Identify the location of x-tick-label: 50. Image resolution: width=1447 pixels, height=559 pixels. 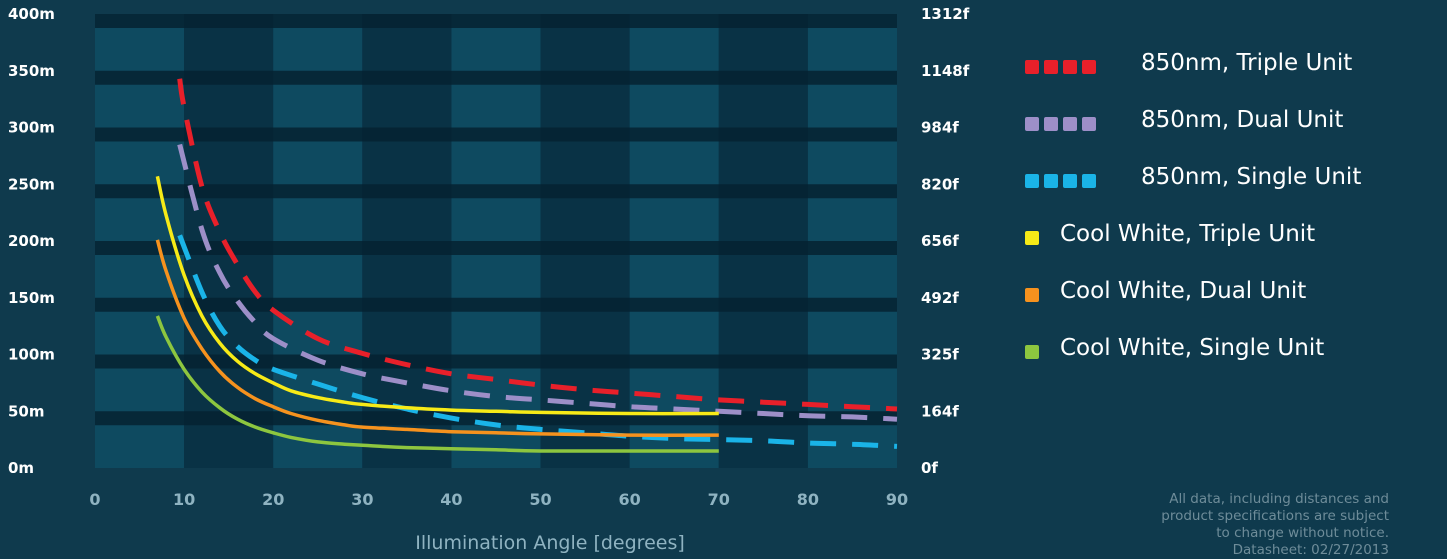
(540, 499).